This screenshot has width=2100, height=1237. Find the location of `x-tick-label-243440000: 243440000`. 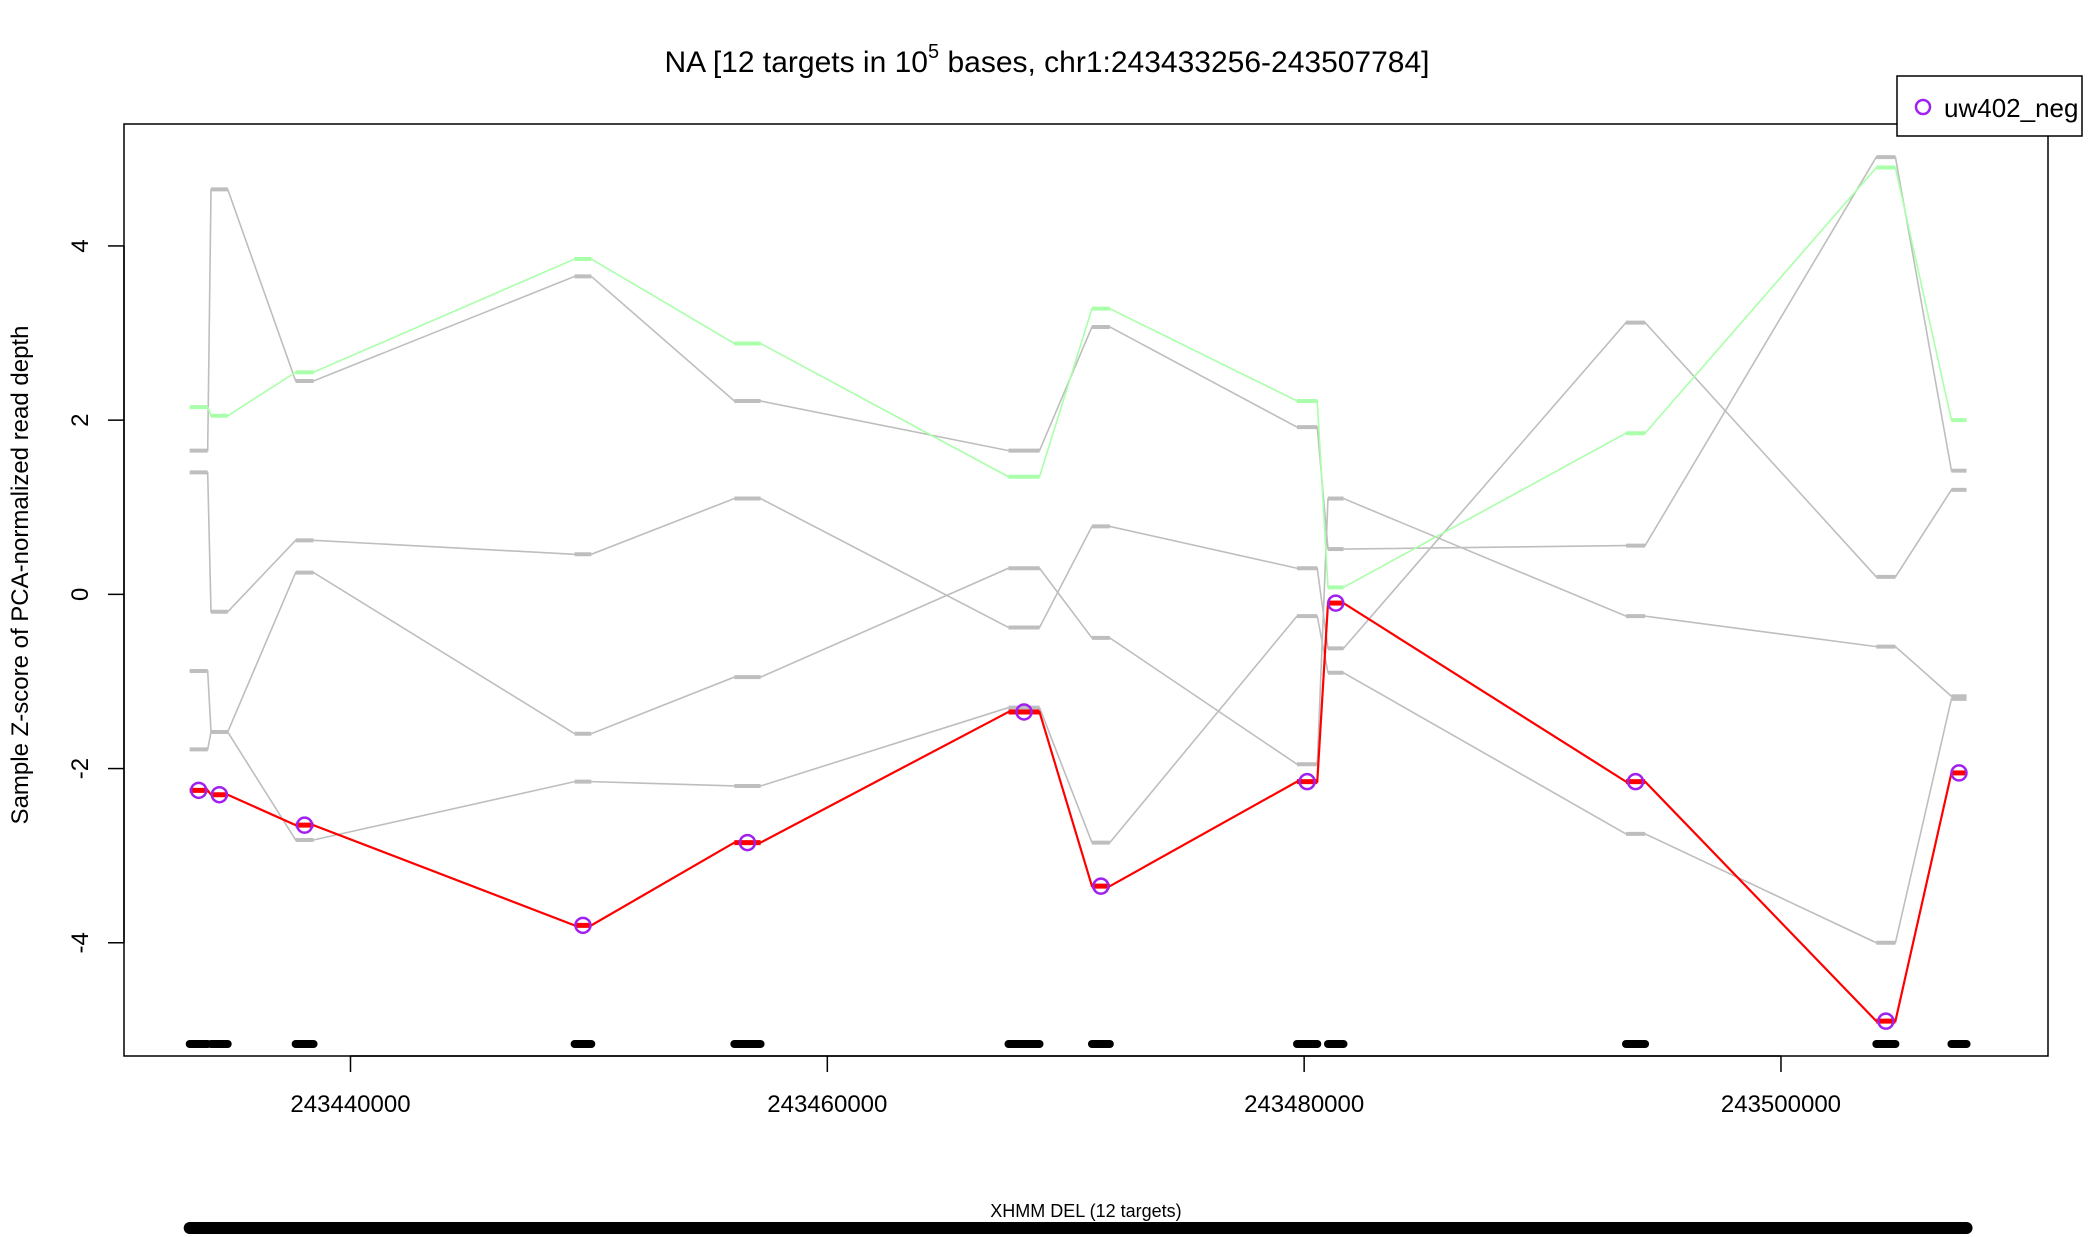

x-tick-label-243440000: 243440000 is located at coordinates (350, 1104).